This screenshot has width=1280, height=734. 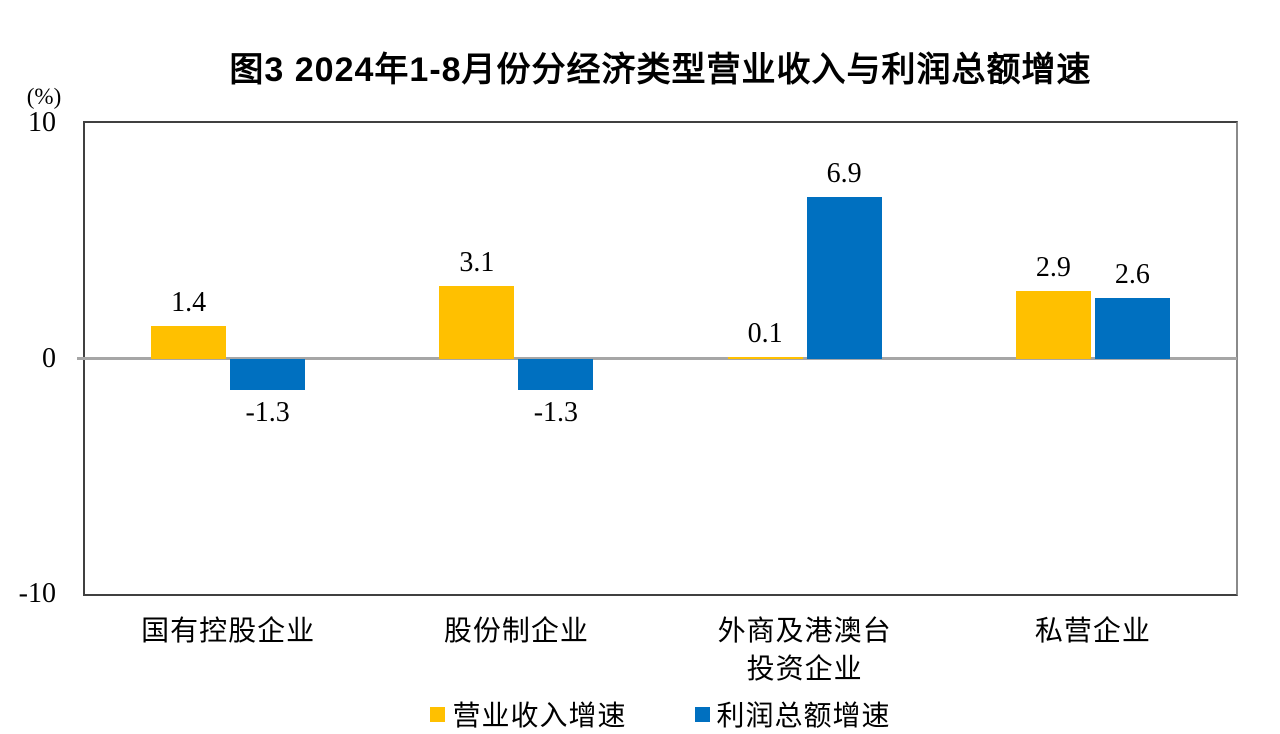 I want to click on y-axis-tick-label: -10, so click(x=37, y=593).